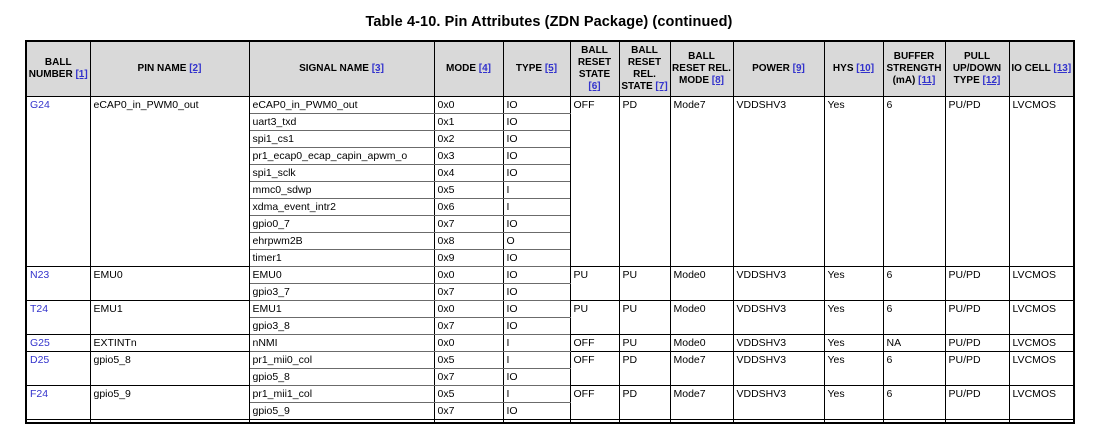  Describe the element at coordinates (39, 393) in the screenshot. I see `ball-number-link: F24` at that location.